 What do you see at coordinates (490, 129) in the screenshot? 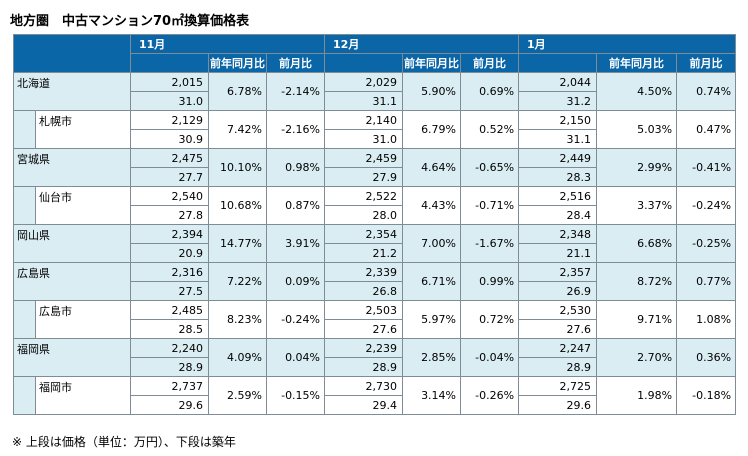
I see `mom-cell: 0.52%` at bounding box center [490, 129].